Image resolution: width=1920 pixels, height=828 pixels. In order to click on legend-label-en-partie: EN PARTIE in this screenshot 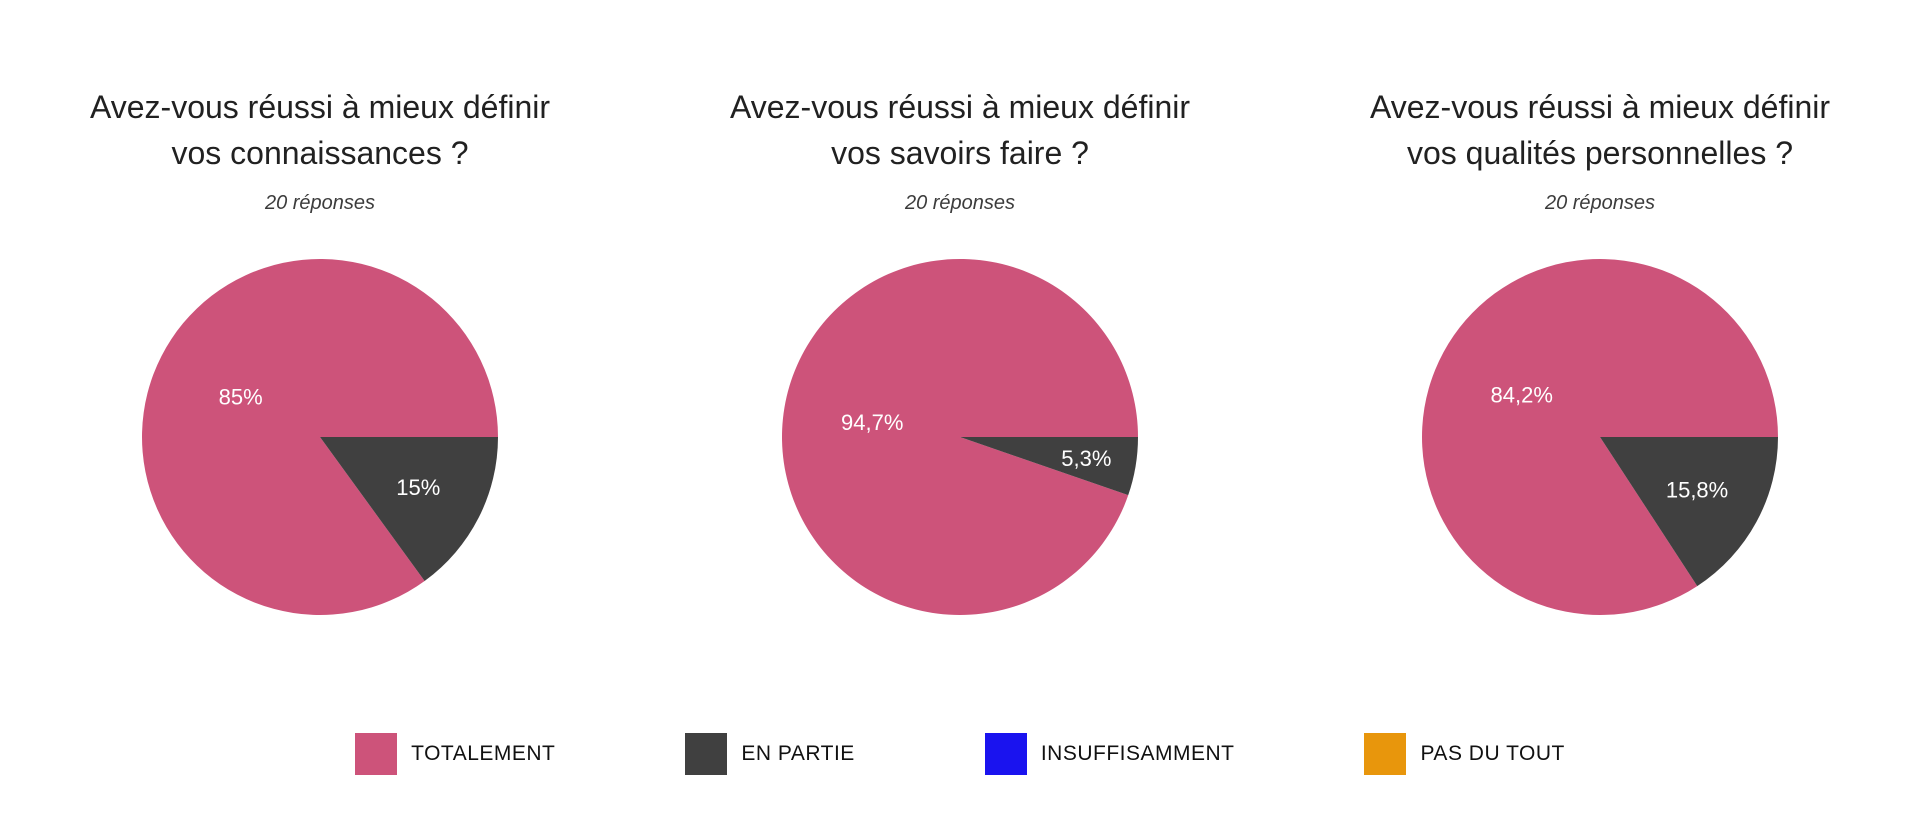, I will do `click(798, 753)`.